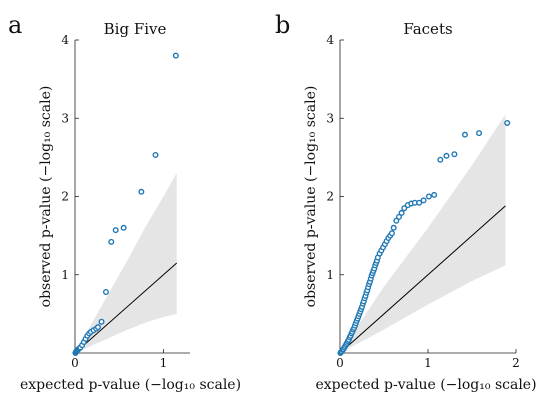 The width and height of the screenshot is (550, 403). I want to click on panel-label: a, so click(15, 25).